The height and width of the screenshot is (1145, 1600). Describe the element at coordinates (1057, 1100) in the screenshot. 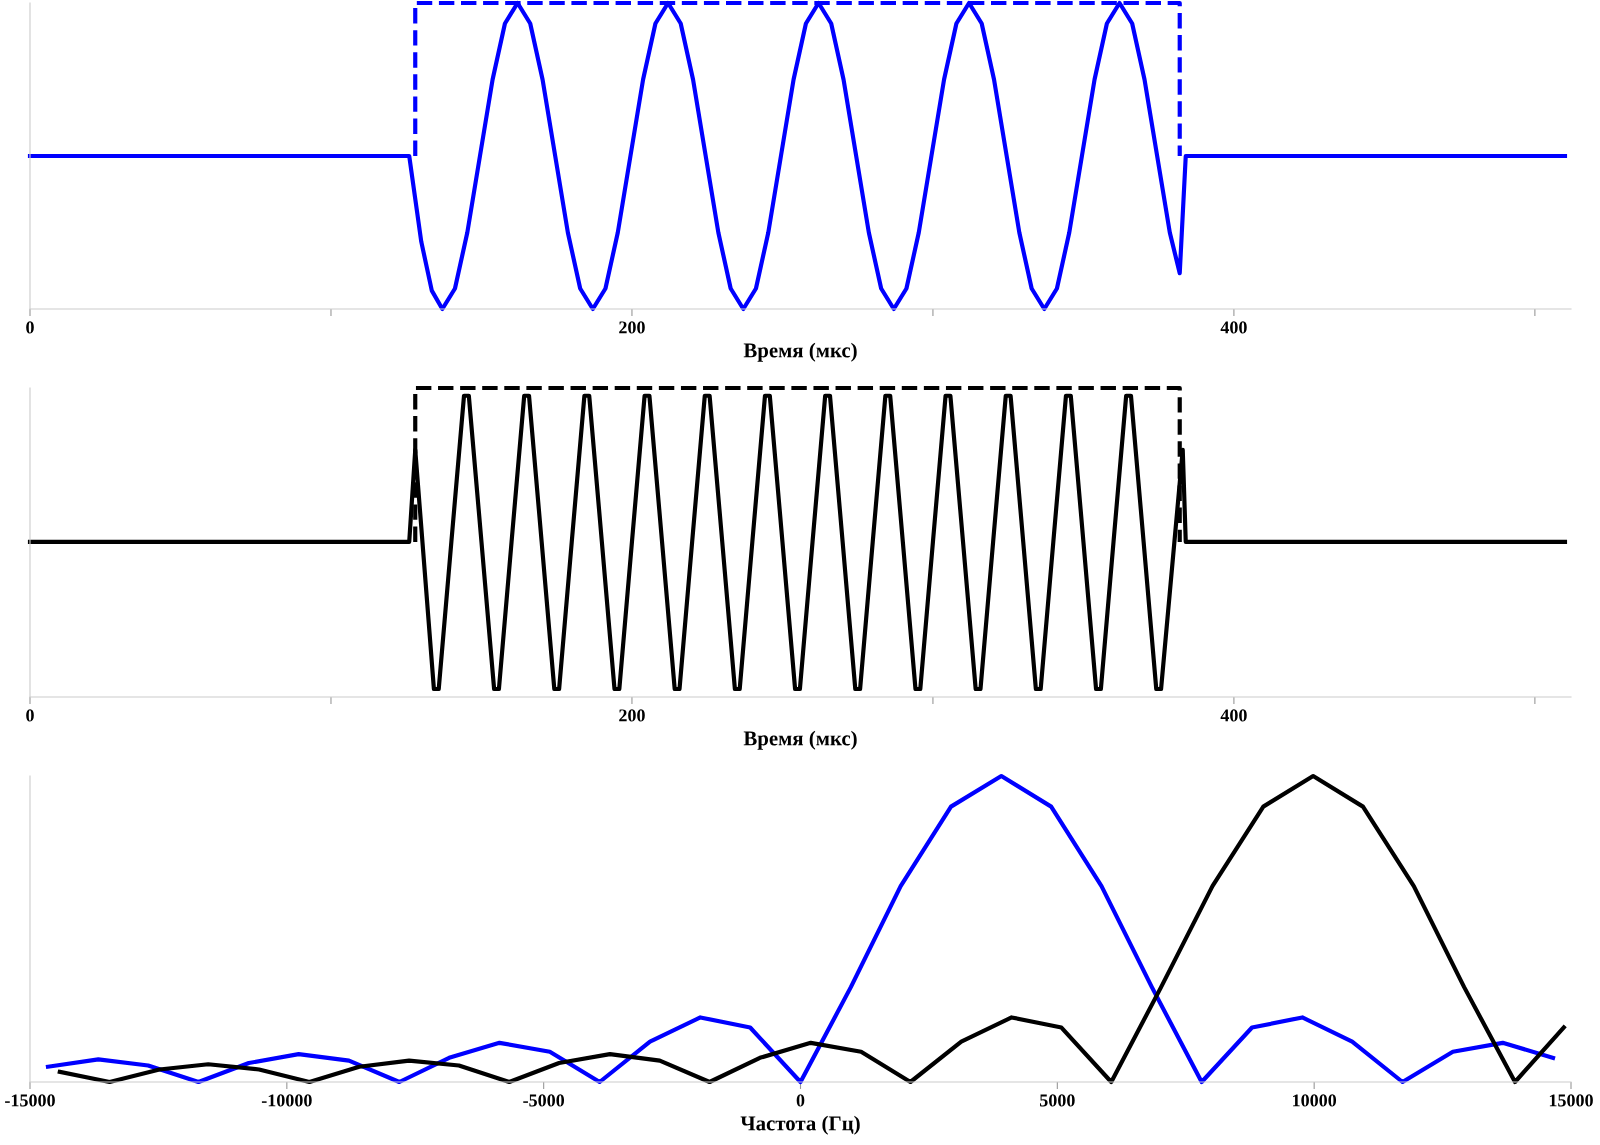

I see `x-tick-label: 5000` at that location.